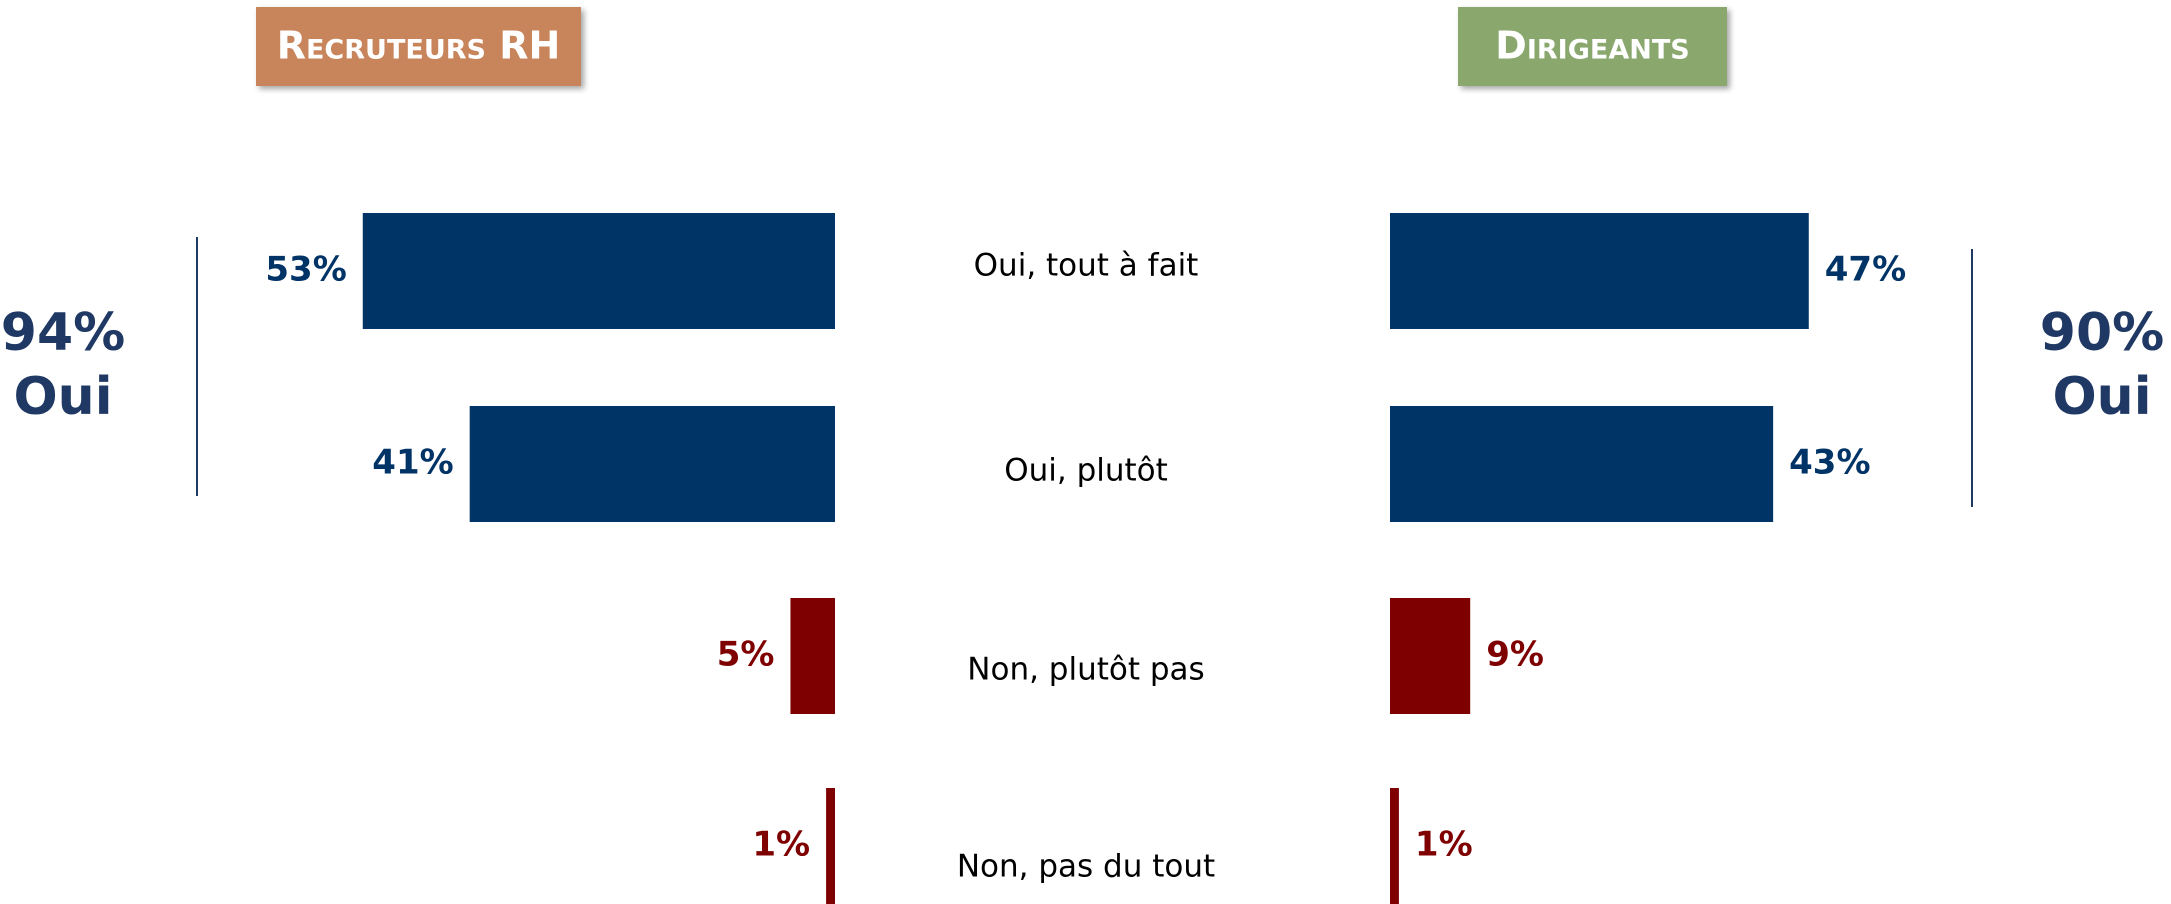 The image size is (2171, 904). What do you see at coordinates (2102, 333) in the screenshot?
I see `summary-text: 90%` at bounding box center [2102, 333].